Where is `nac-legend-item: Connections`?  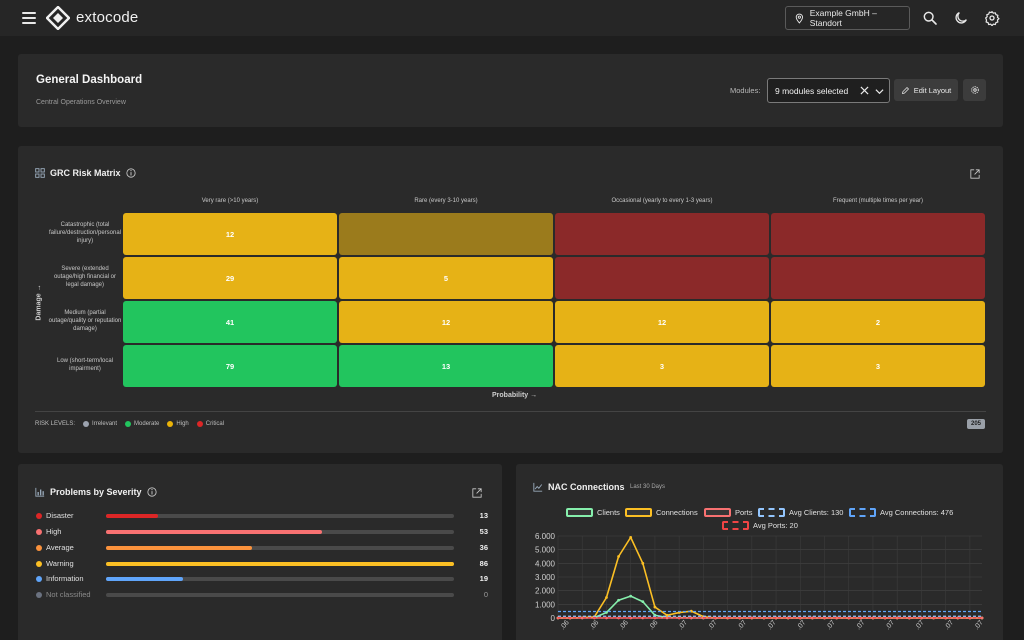
nac-legend-item: Connections is located at coordinates (661, 512).